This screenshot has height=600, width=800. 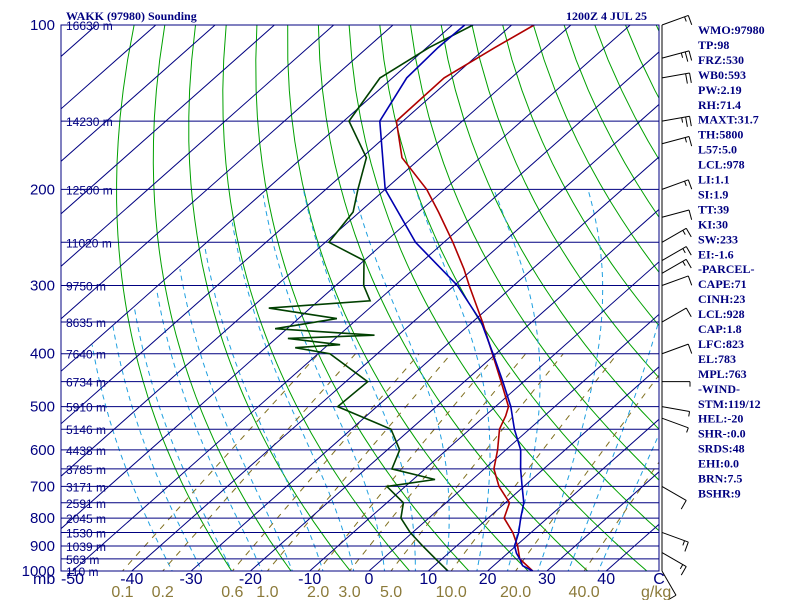 I want to click on index-value: LCL:978, so click(x=721, y=165).